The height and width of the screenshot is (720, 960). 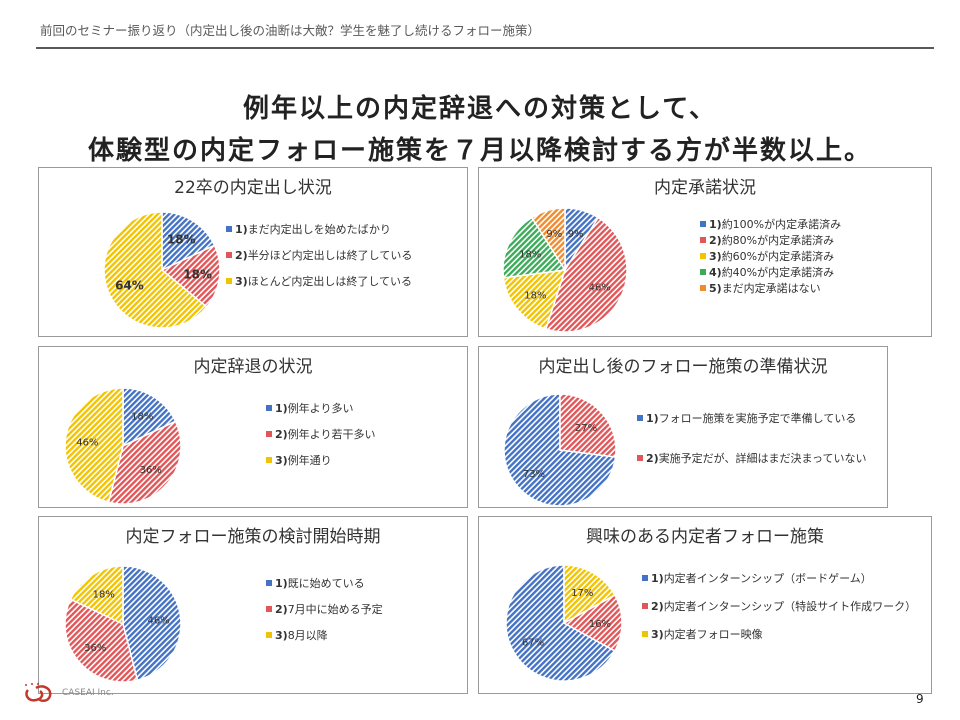 I want to click on legend-label: まだ内定出しを始めたばかり, so click(x=319, y=229).